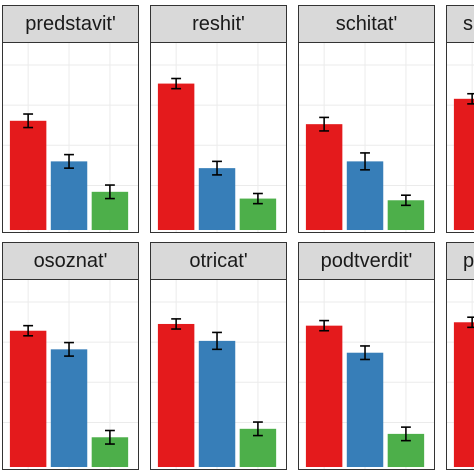  Describe the element at coordinates (460, 24) in the screenshot. I see `facet-strip: s` at that location.